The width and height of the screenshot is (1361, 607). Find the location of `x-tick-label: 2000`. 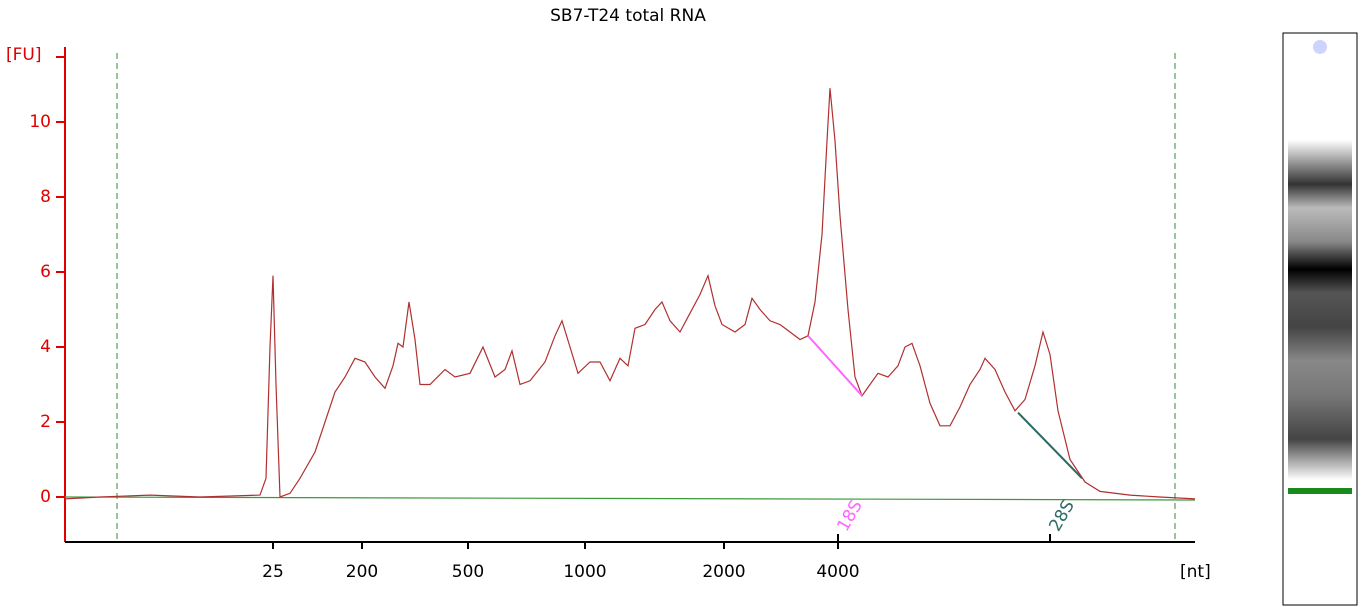

x-tick-label: 2000 is located at coordinates (723, 572).